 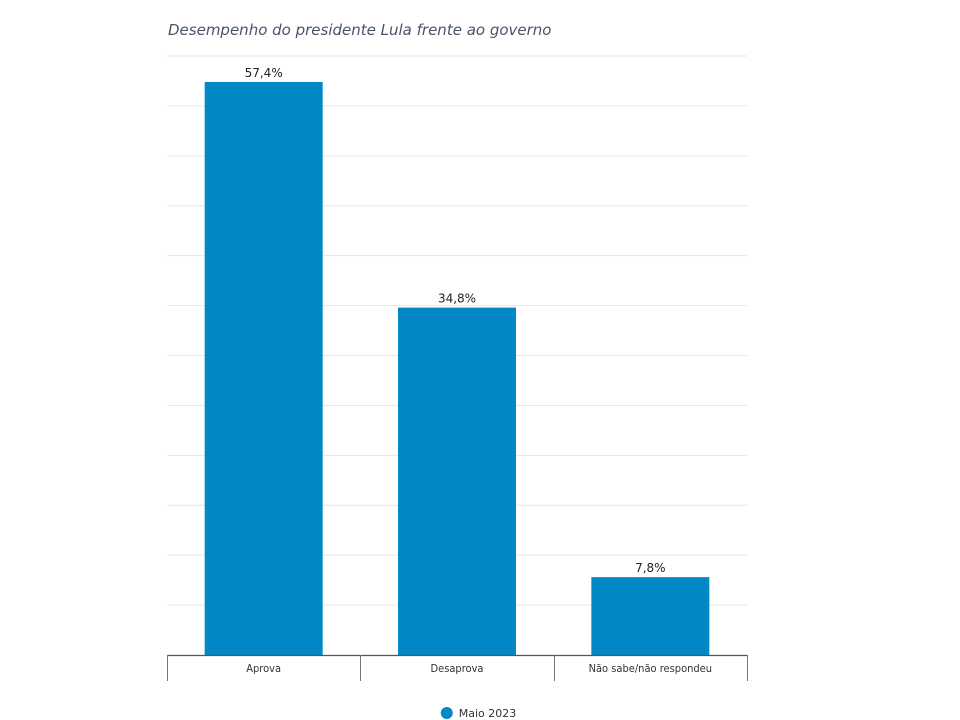 What do you see at coordinates (488, 713) in the screenshot?
I see `legend-label: Maio 2023` at bounding box center [488, 713].